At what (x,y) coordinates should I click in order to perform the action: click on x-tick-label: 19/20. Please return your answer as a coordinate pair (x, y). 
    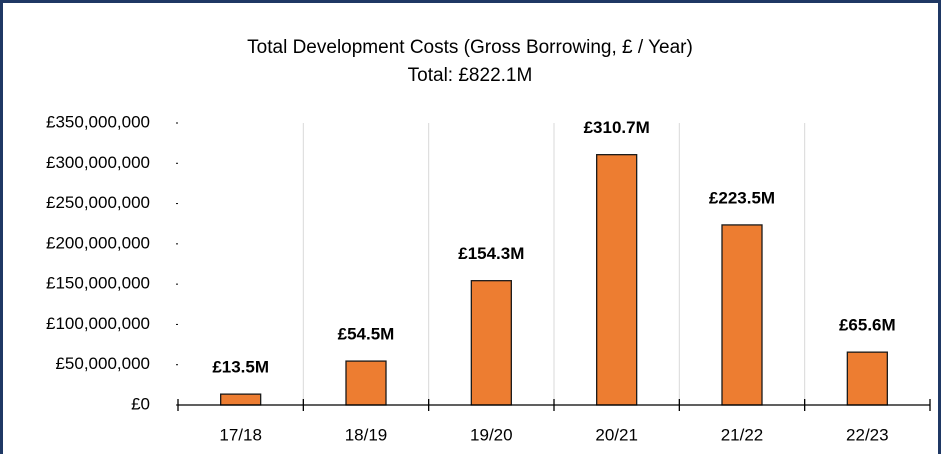
    Looking at the image, I should click on (491, 434).